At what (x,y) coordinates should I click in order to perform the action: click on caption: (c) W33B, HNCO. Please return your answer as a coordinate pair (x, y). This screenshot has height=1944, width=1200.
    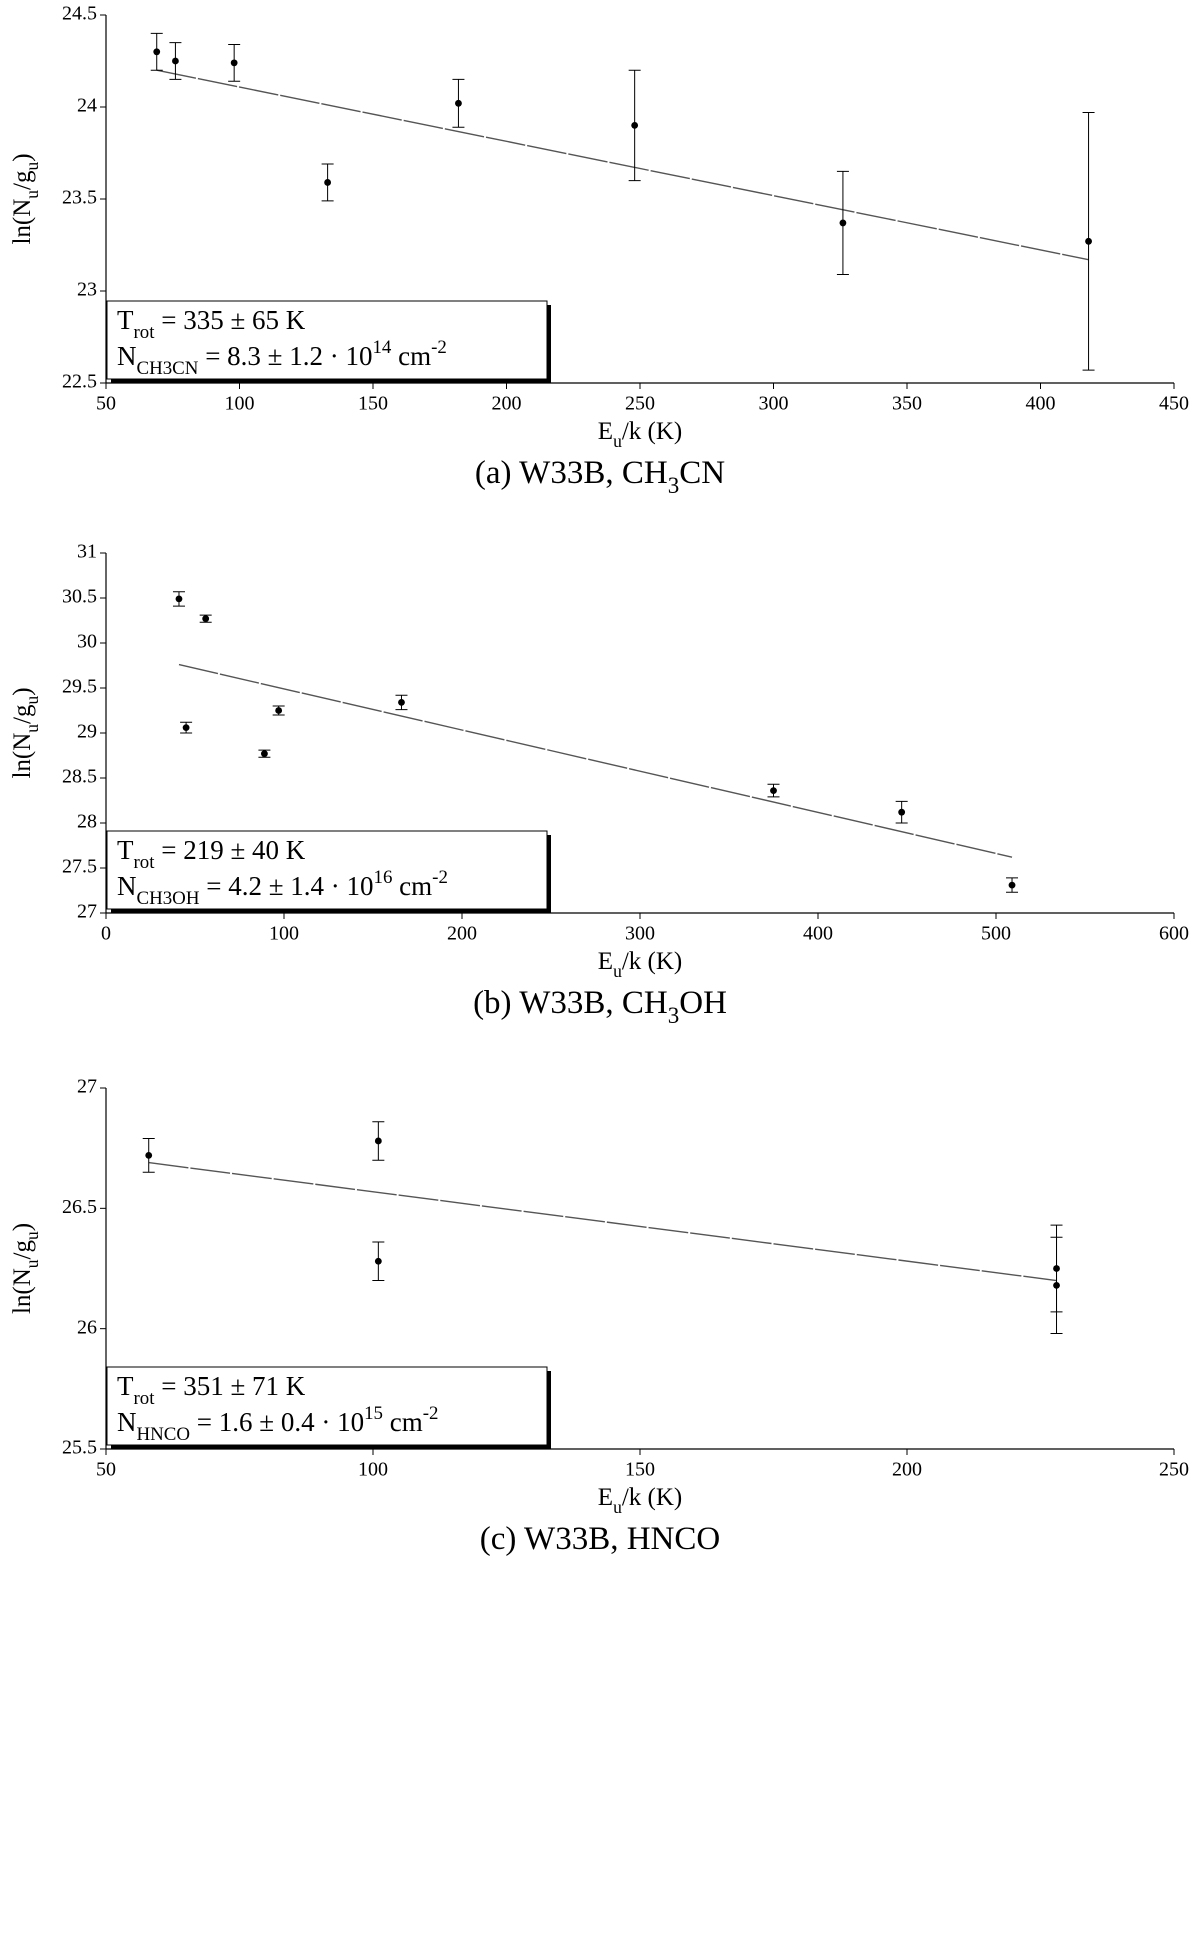
    Looking at the image, I should click on (600, 1539).